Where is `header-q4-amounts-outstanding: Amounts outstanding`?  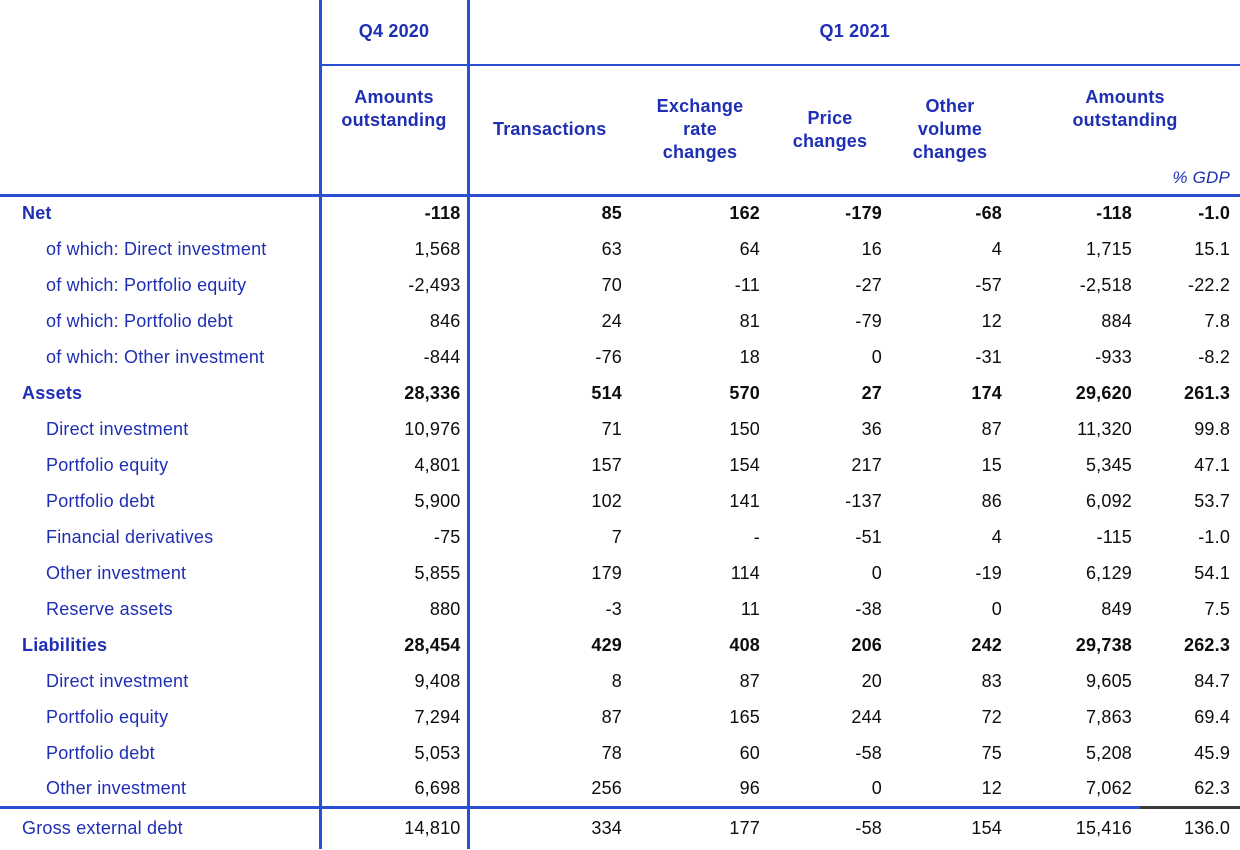 header-q4-amounts-outstanding: Amounts outstanding is located at coordinates (393, 131).